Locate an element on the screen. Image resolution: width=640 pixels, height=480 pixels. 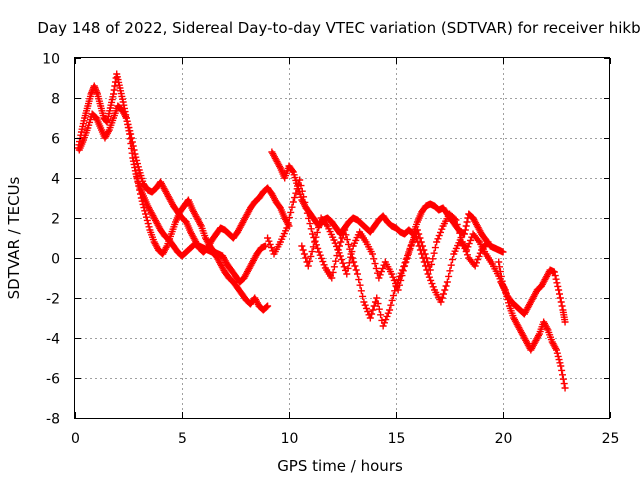
y-tick-label: 2 is located at coordinates (55, 220).